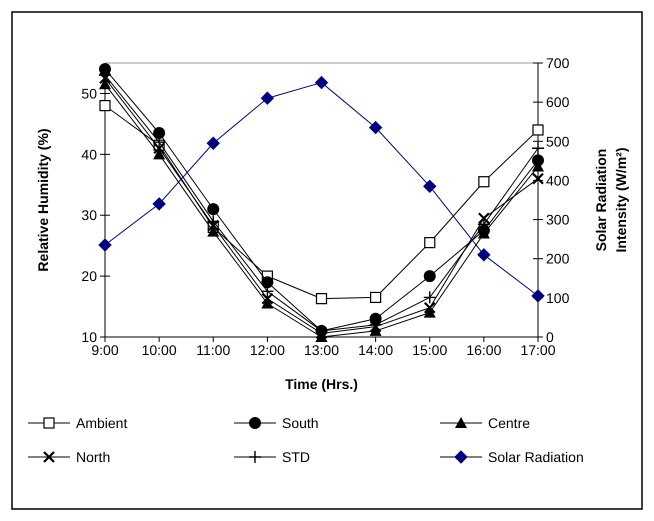  I want to click on y2-tick-label: 300, so click(558, 220).